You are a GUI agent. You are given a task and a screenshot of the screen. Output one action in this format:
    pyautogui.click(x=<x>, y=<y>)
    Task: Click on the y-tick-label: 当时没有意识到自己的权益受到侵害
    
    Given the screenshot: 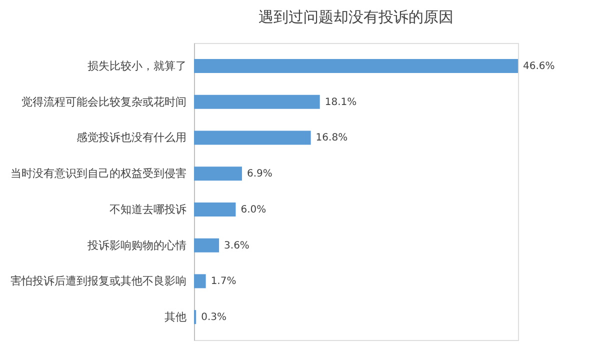 What is the action you would take?
    pyautogui.click(x=98, y=173)
    